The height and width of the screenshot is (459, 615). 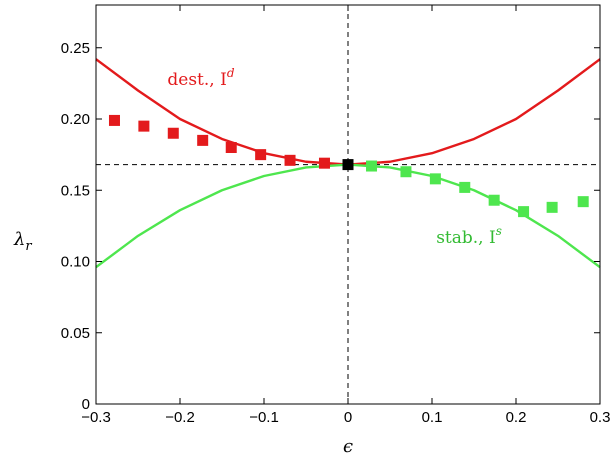 What do you see at coordinates (264, 417) in the screenshot?
I see `x-tick-label-2: −0.1` at bounding box center [264, 417].